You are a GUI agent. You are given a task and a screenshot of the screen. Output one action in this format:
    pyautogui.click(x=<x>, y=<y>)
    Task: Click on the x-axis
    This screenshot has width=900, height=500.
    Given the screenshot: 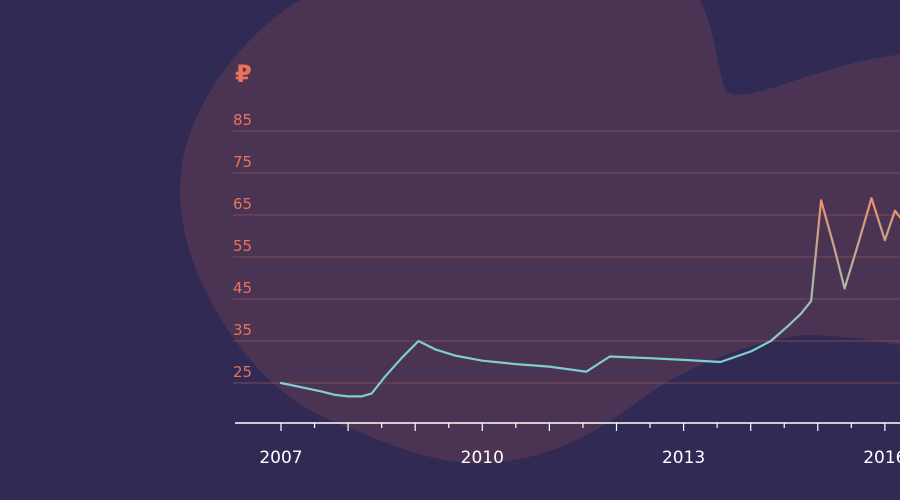 What is the action you would take?
    pyautogui.click(x=567, y=426)
    